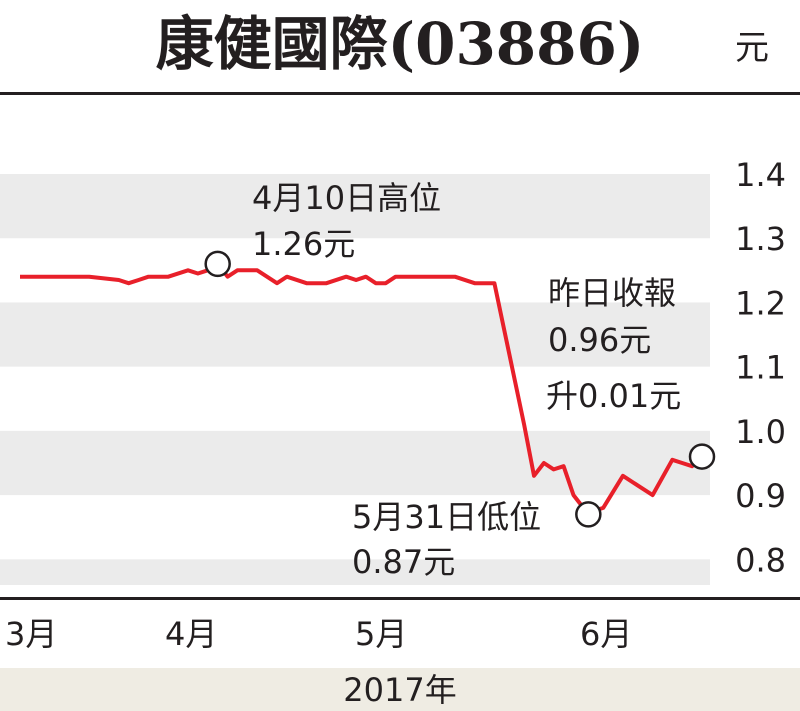 Image resolution: width=800 pixels, height=711 pixels. Describe the element at coordinates (347, 198) in the screenshot. I see `high-label: 4月10日高位` at that location.